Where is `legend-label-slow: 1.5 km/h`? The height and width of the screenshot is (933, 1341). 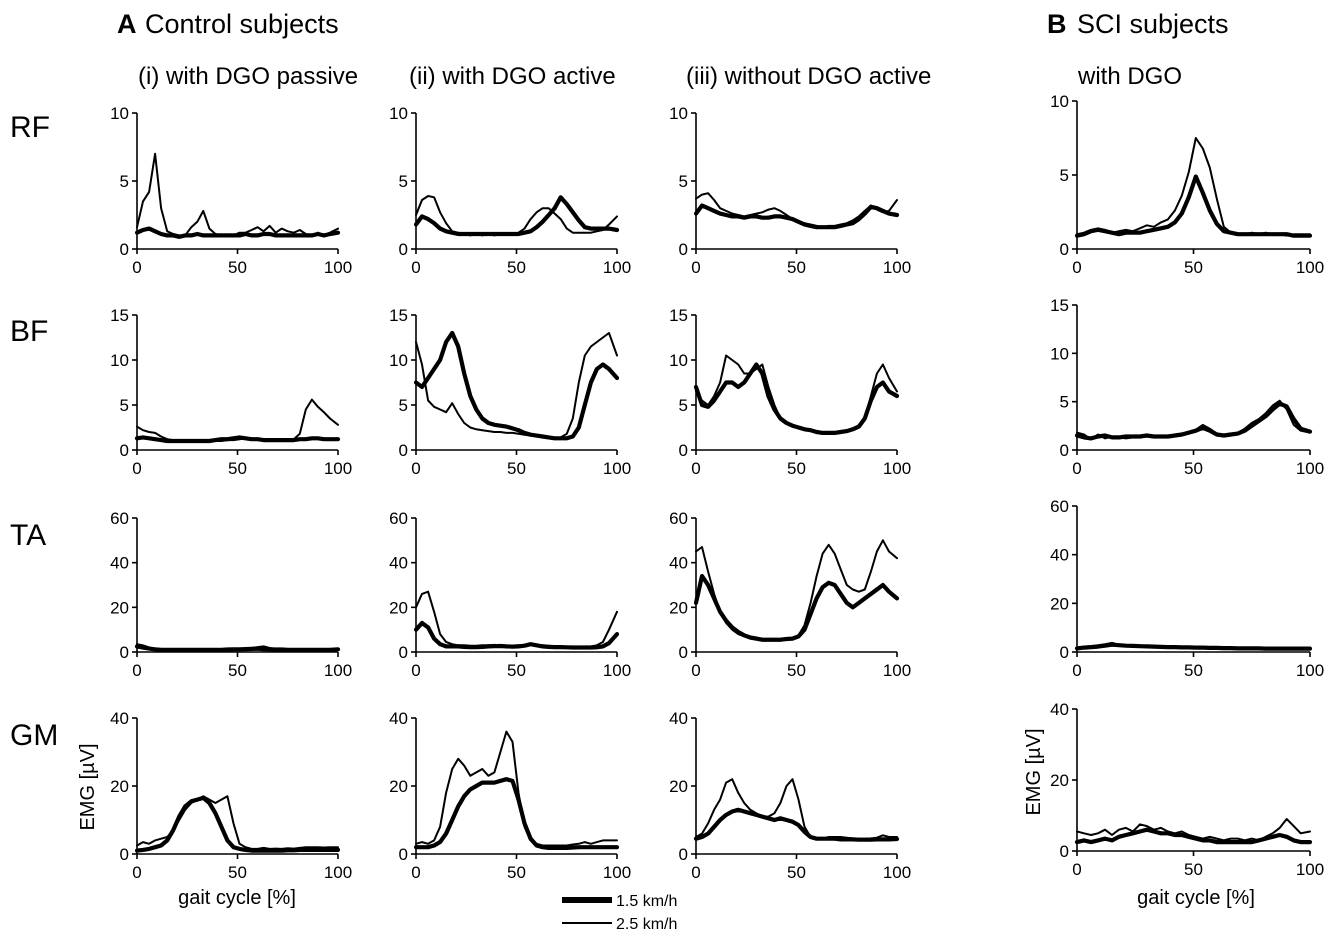
legend-label-slow: 1.5 km/h is located at coordinates (646, 901).